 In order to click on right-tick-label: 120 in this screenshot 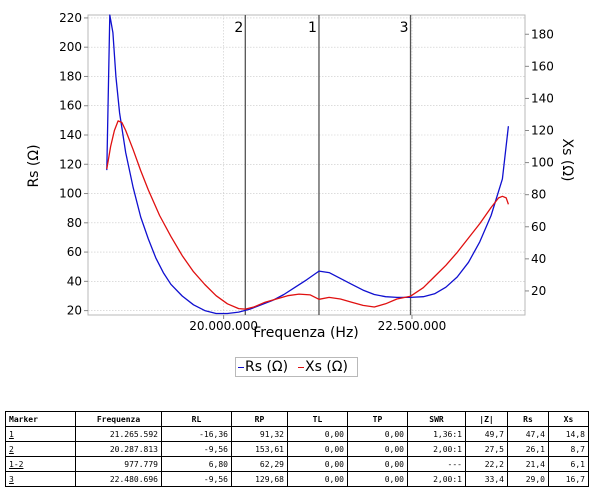, I will do `click(542, 131)`.